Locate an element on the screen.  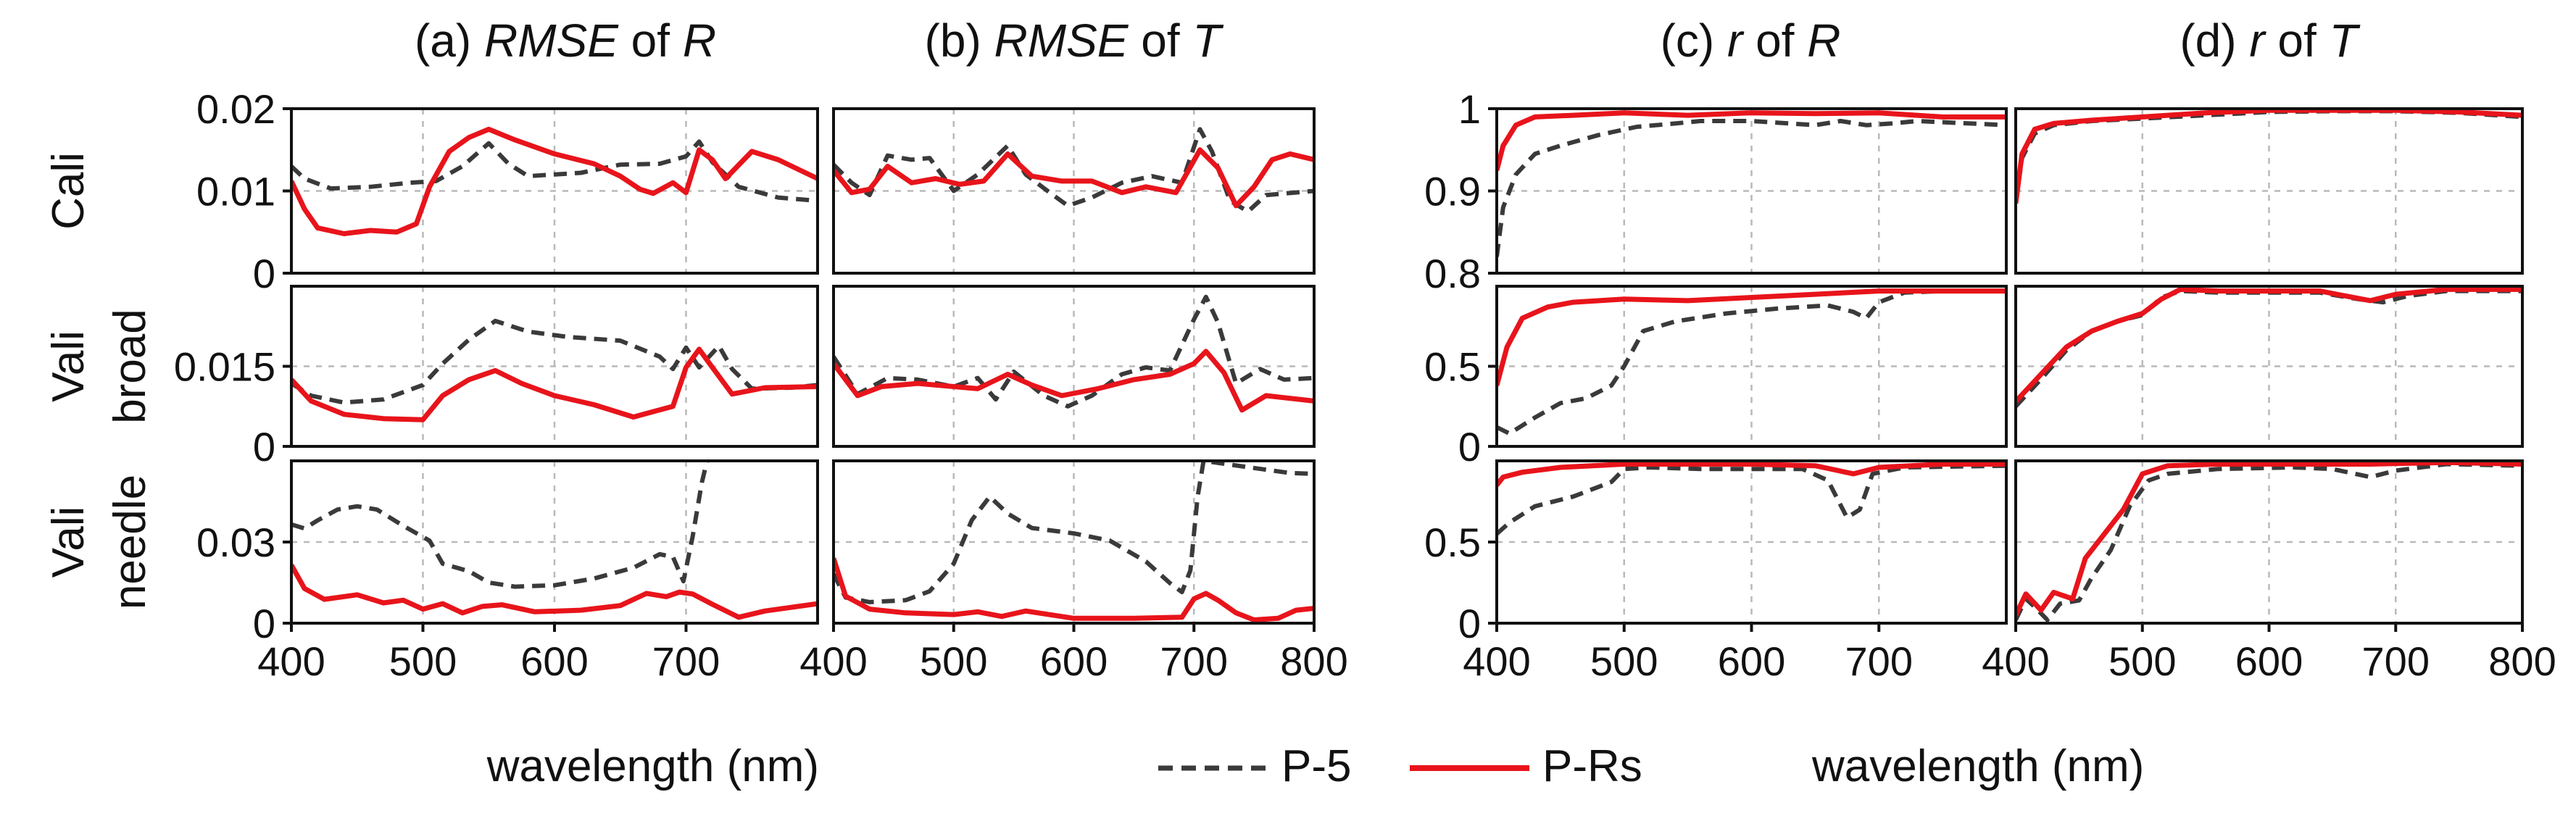
row-label-vali_broad-0: Vali is located at coordinates (68, 366).